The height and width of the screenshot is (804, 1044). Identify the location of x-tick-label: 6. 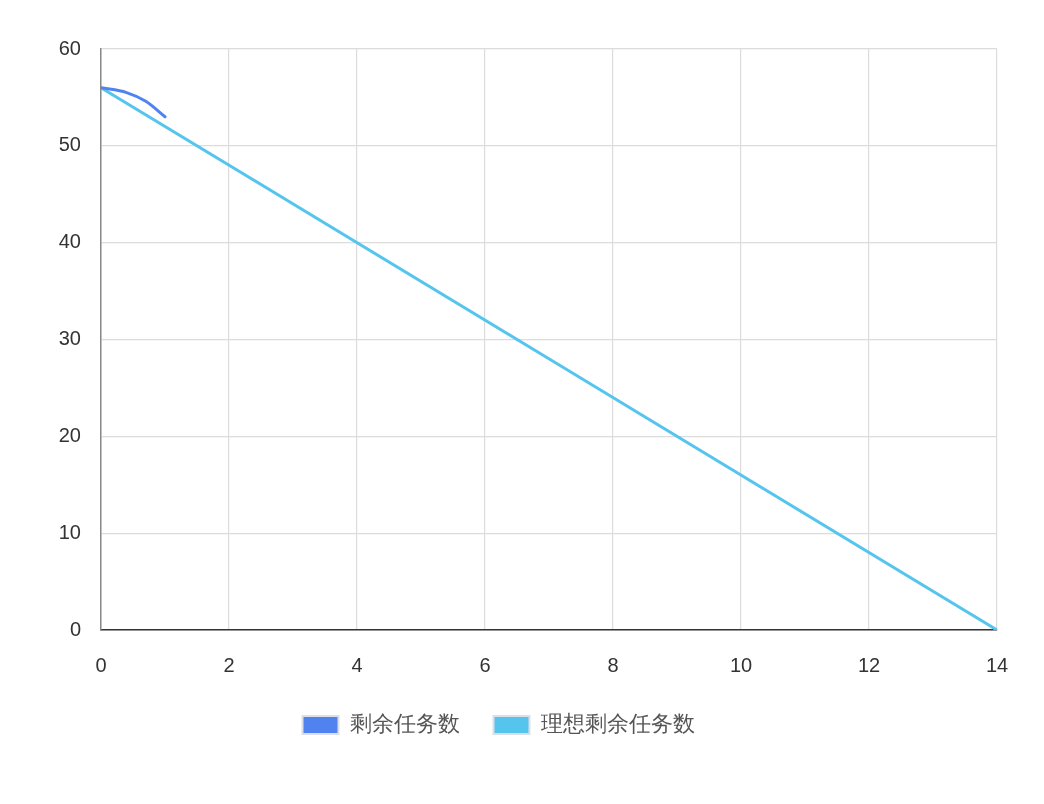
(485, 664).